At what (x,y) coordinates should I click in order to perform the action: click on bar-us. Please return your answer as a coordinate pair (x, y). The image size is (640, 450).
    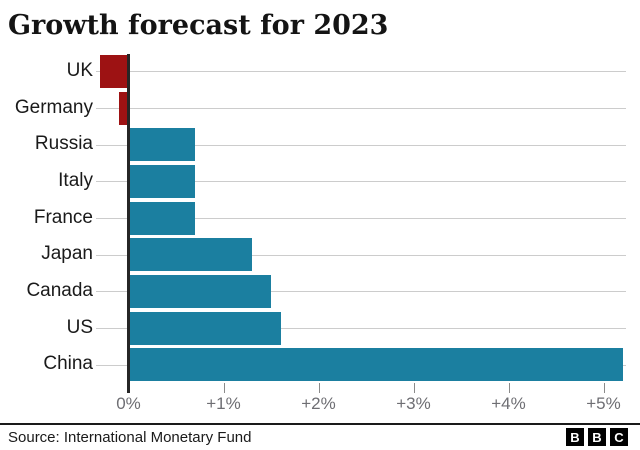
    Looking at the image, I should click on (204, 328).